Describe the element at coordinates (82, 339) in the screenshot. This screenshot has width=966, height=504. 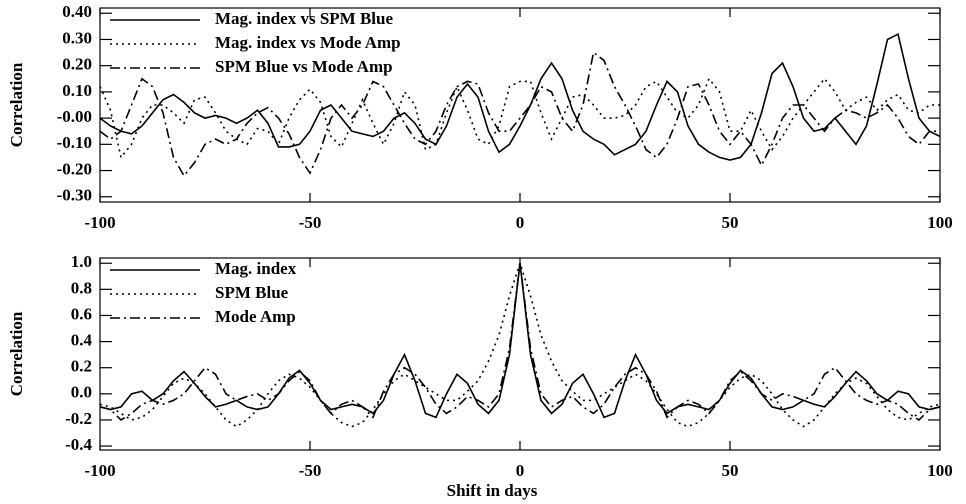
I see `y-tick-label: 0.4` at that location.